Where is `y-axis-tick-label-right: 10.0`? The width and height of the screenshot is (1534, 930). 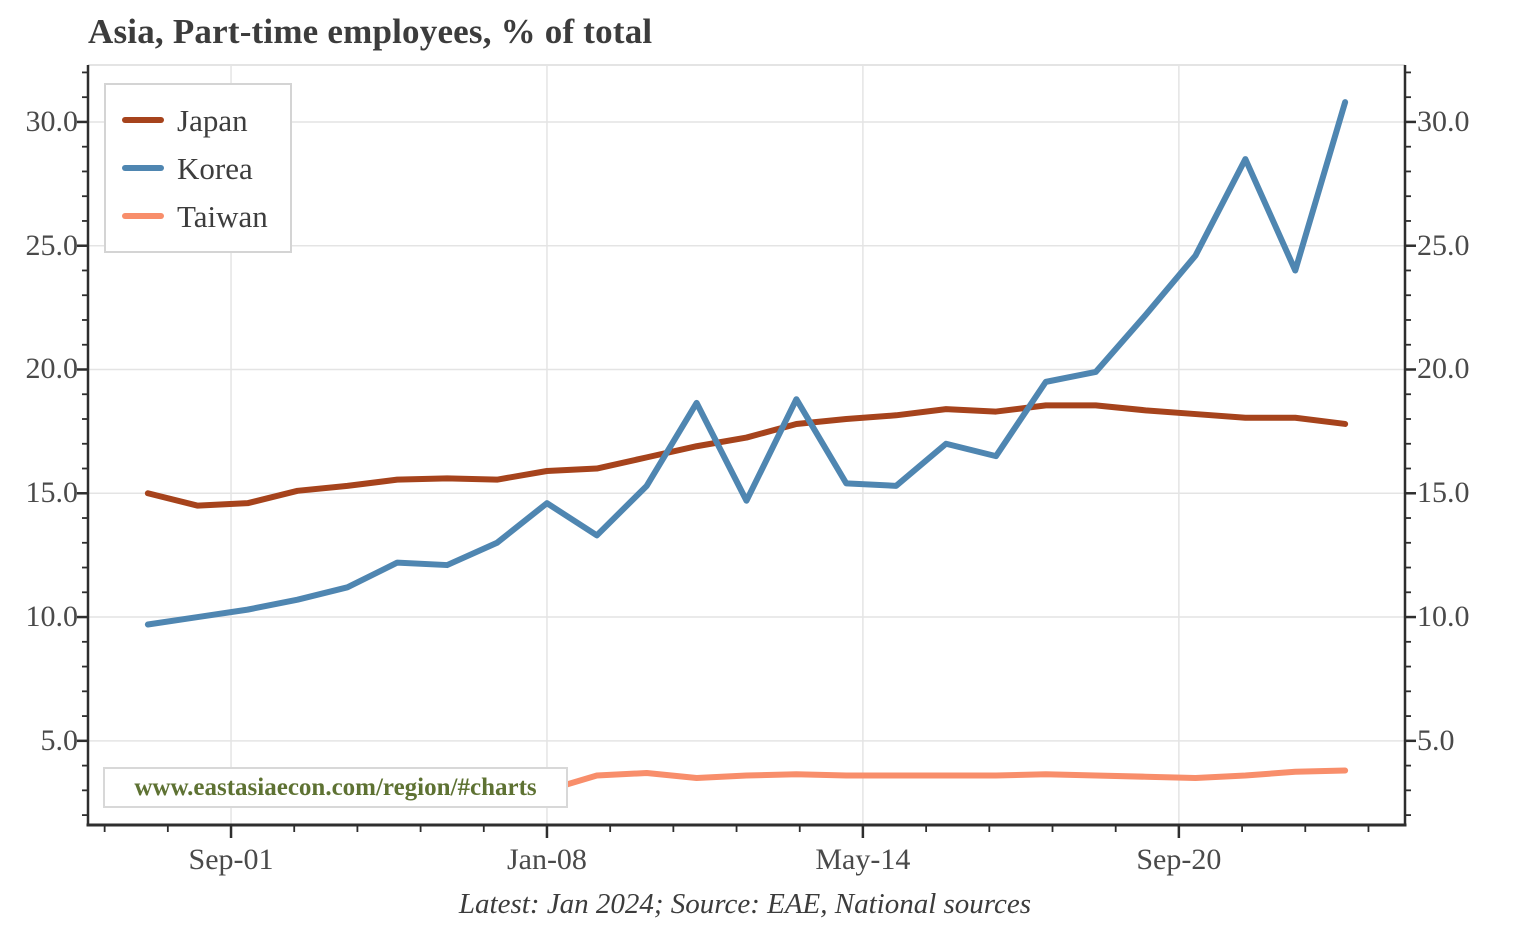
y-axis-tick-label-right: 10.0 is located at coordinates (1443, 617).